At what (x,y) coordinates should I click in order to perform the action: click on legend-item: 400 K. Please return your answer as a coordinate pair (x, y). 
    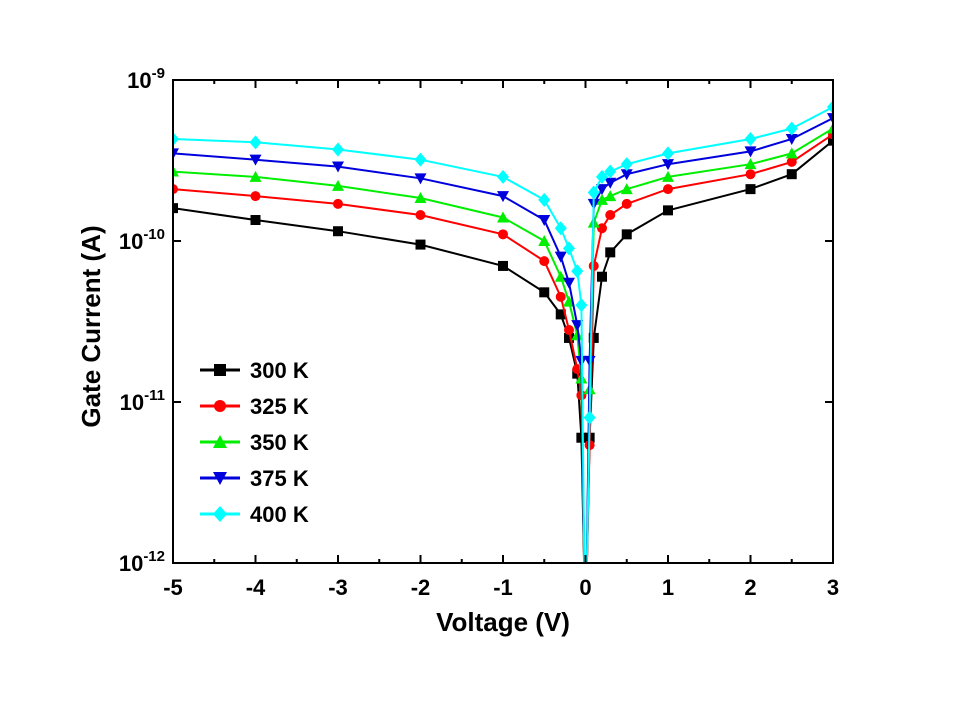
    Looking at the image, I should click on (254, 514).